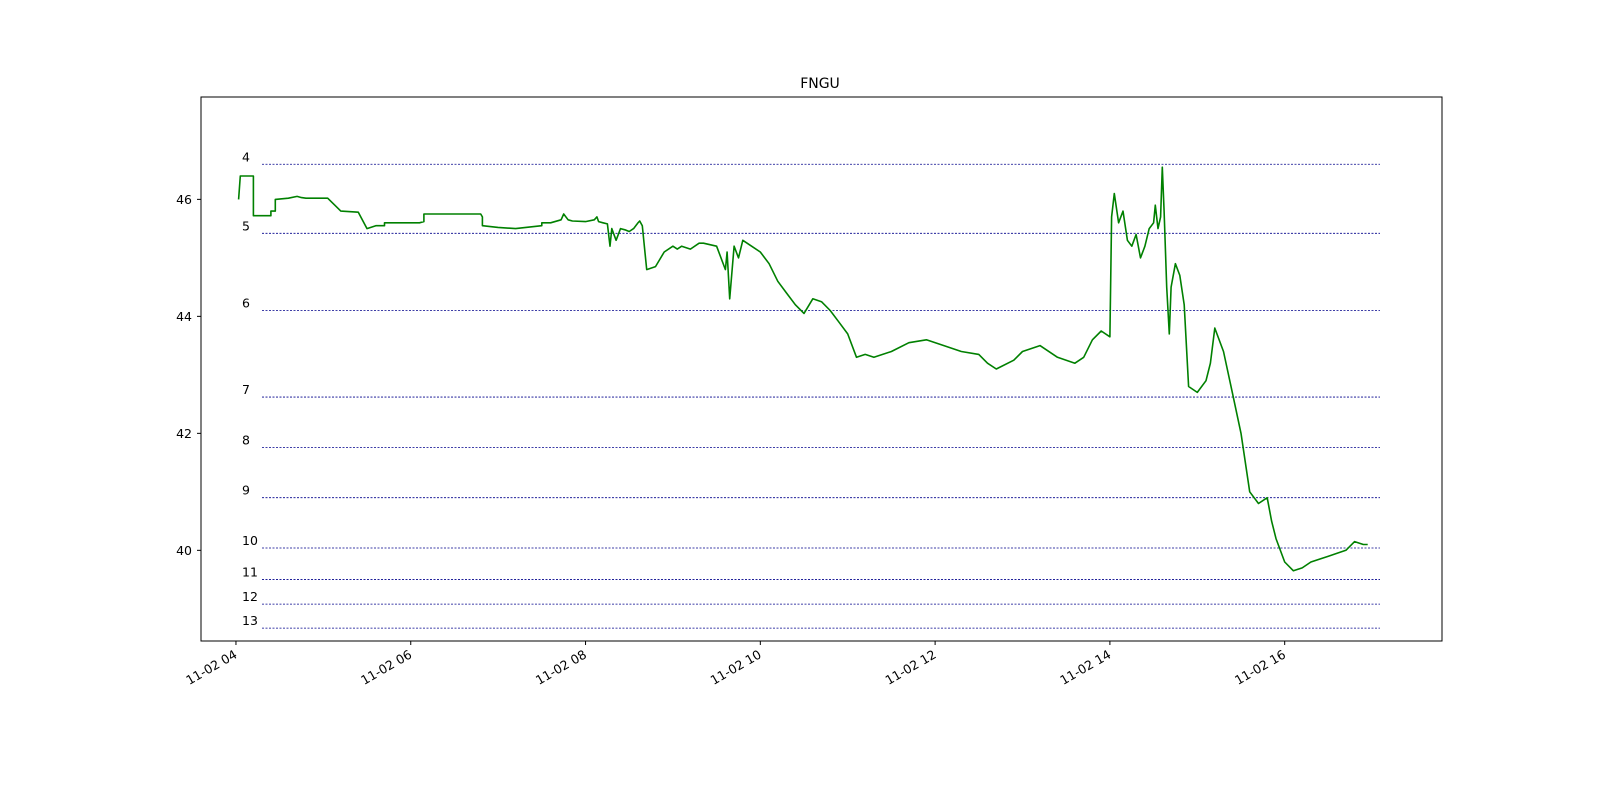  I want to click on level-label: 11, so click(250, 572).